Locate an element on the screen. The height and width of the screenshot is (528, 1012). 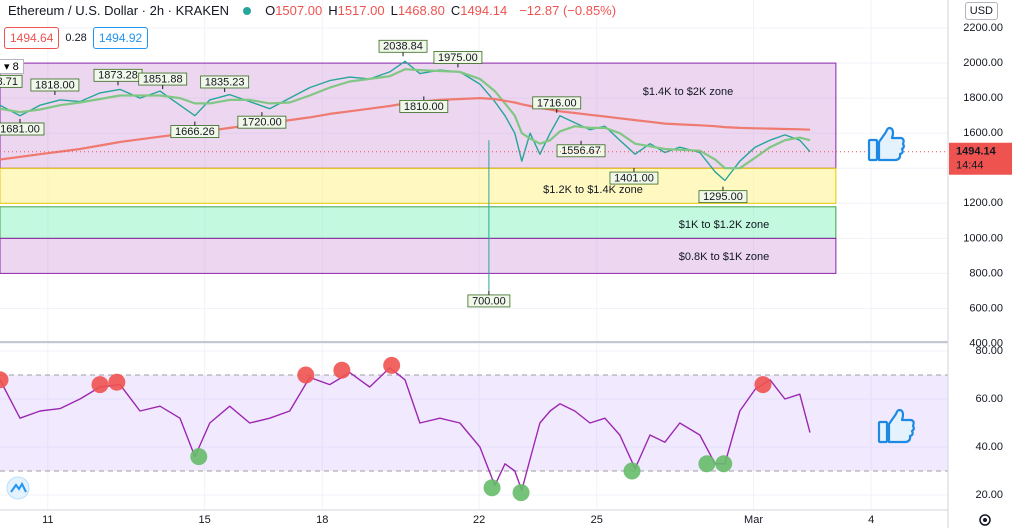
ohlc-key: H is located at coordinates (333, 10).